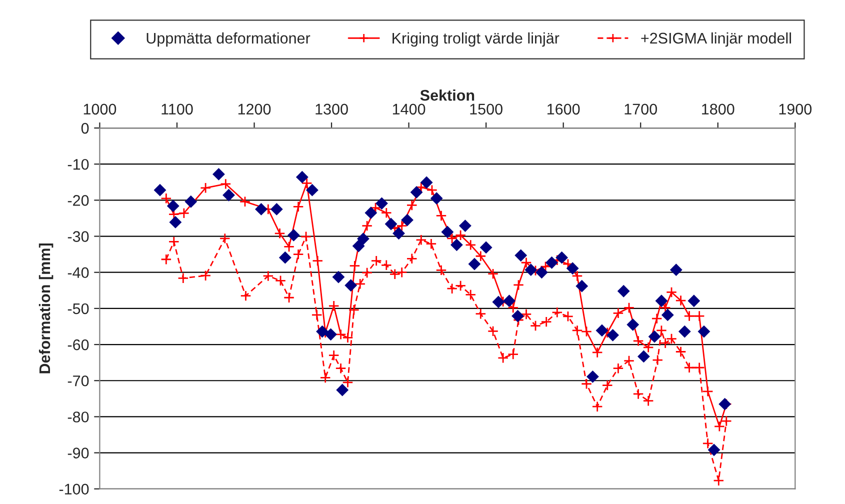 This screenshot has height=504, width=845. Describe the element at coordinates (85, 128) in the screenshot. I see `y-tick-label: 0` at that location.